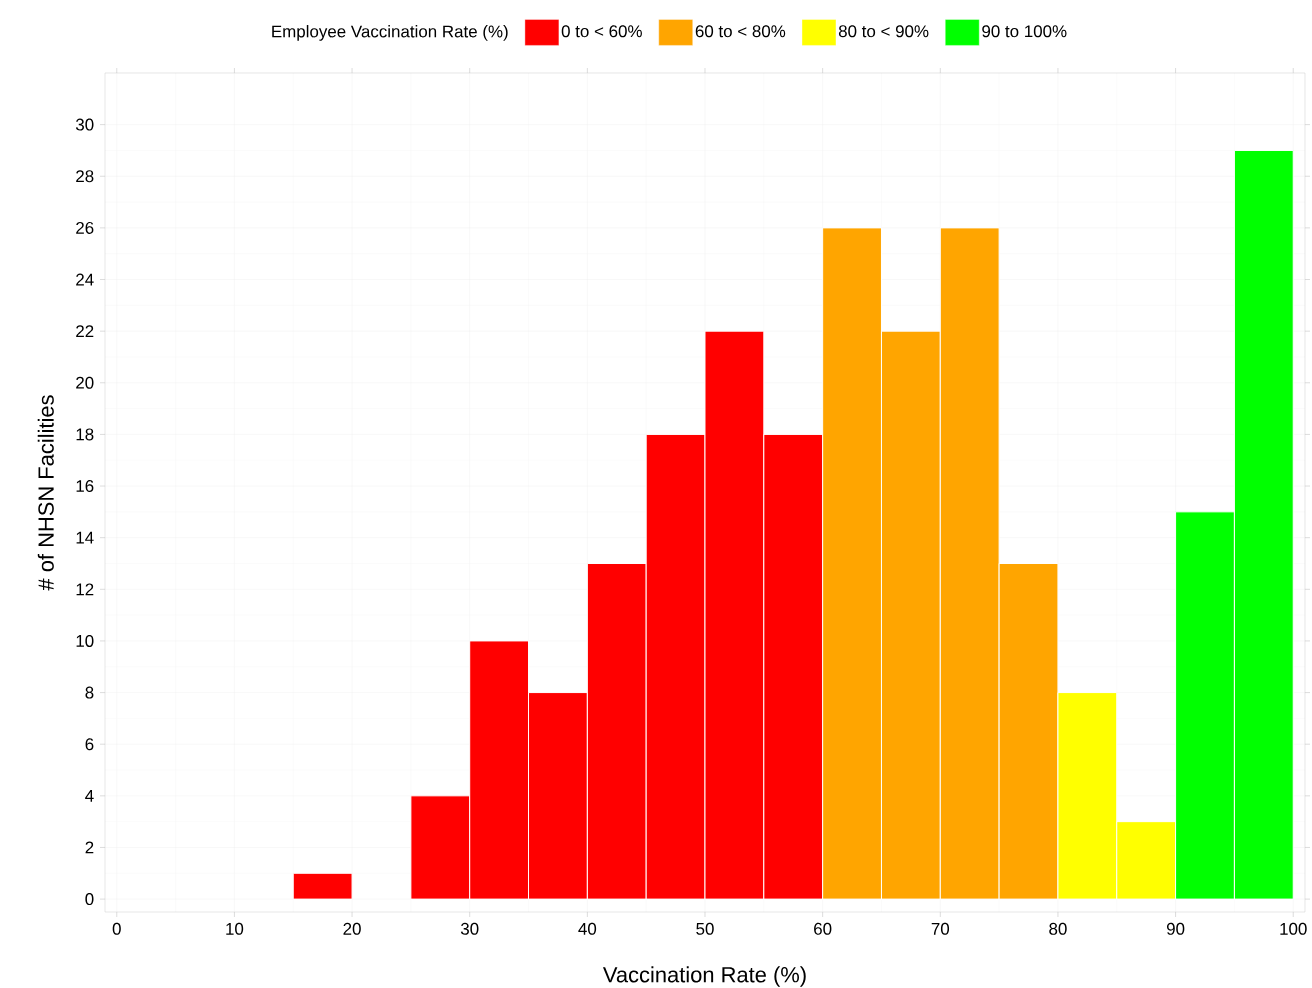 This screenshot has height=988, width=1312. Describe the element at coordinates (89, 692) in the screenshot. I see `y-tick-label: 8` at that location.